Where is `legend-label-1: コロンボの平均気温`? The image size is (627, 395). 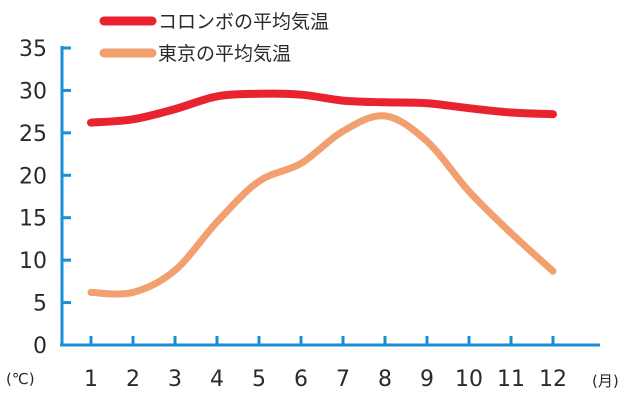 legend-label-1: コロンボの平均気温 is located at coordinates (243, 22).